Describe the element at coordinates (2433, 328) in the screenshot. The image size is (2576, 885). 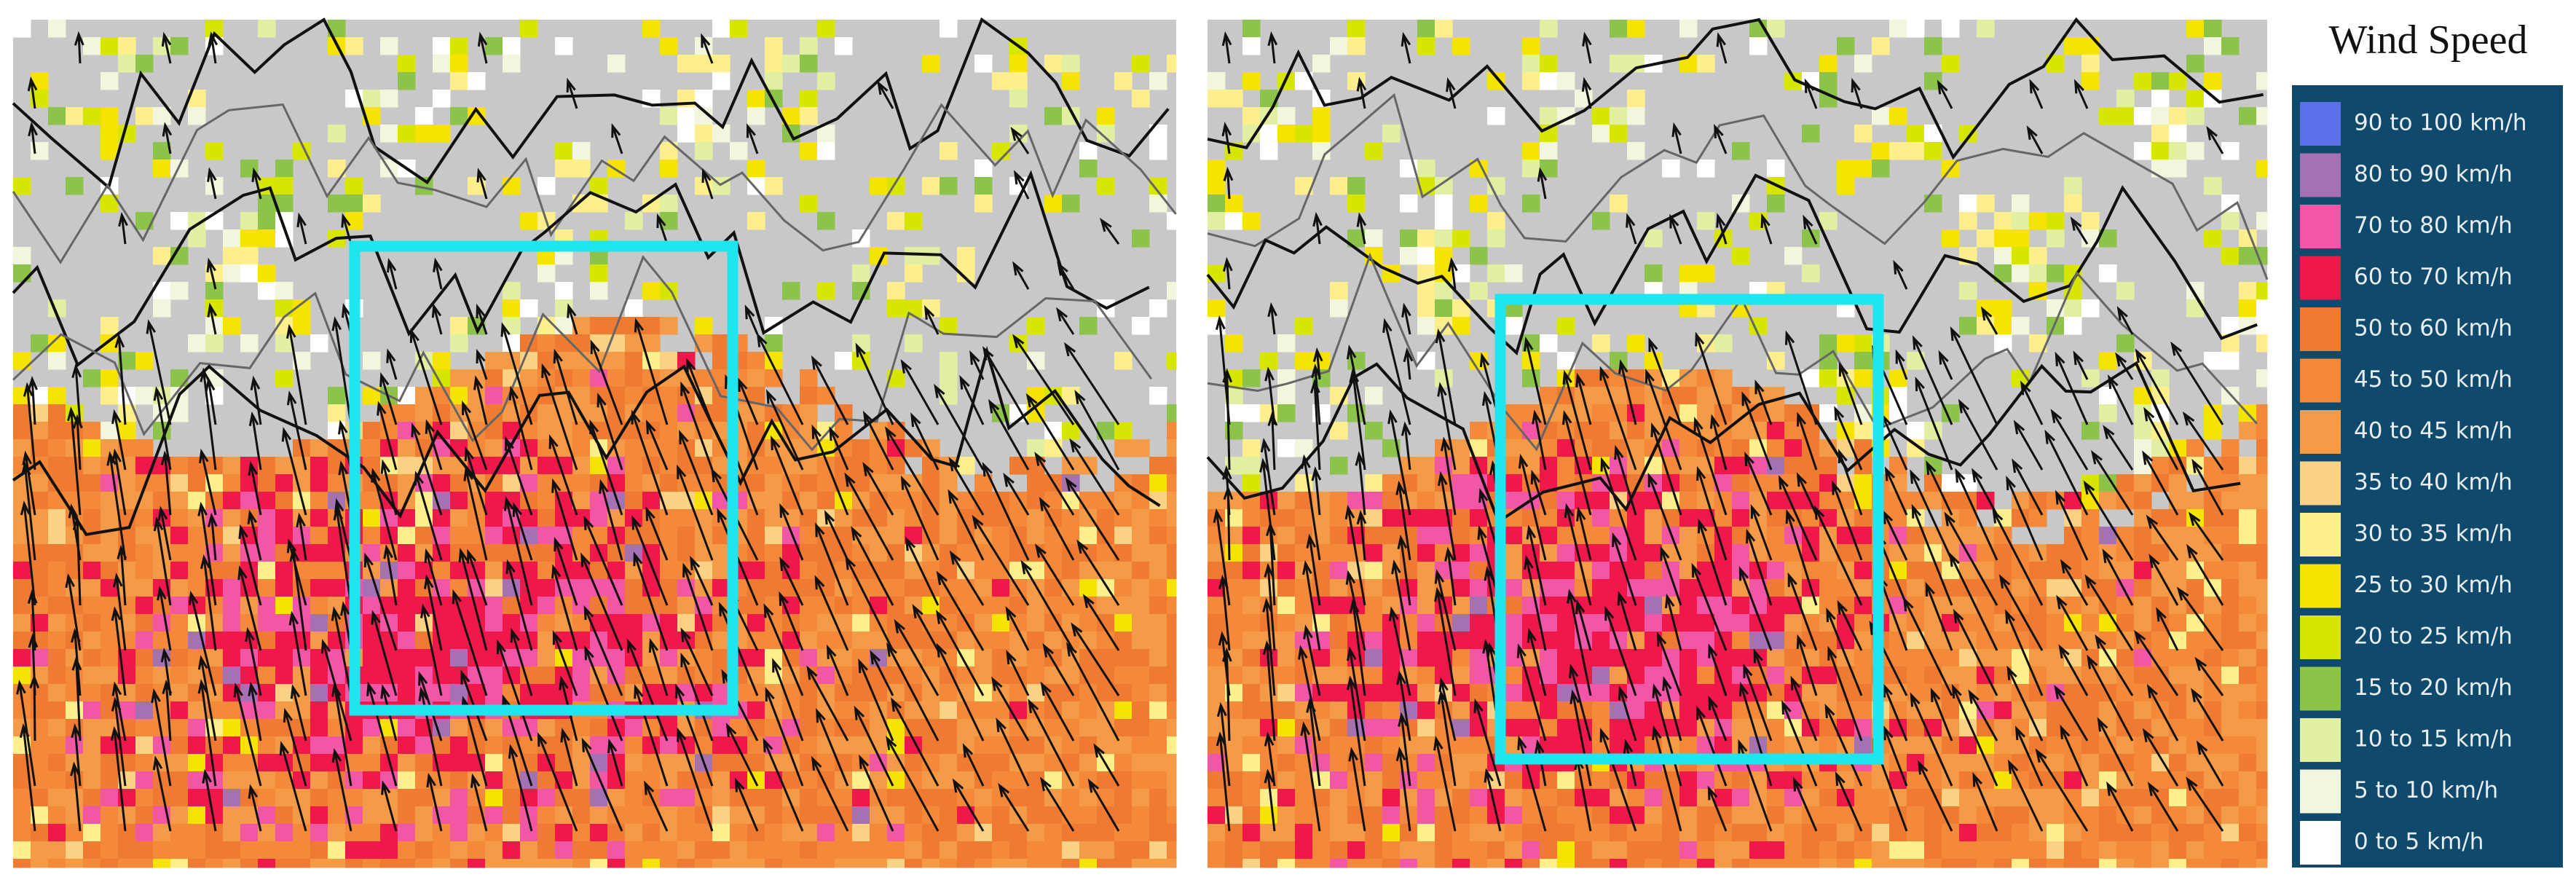
I see `legend-label: 50 to 60 km/h` at that location.